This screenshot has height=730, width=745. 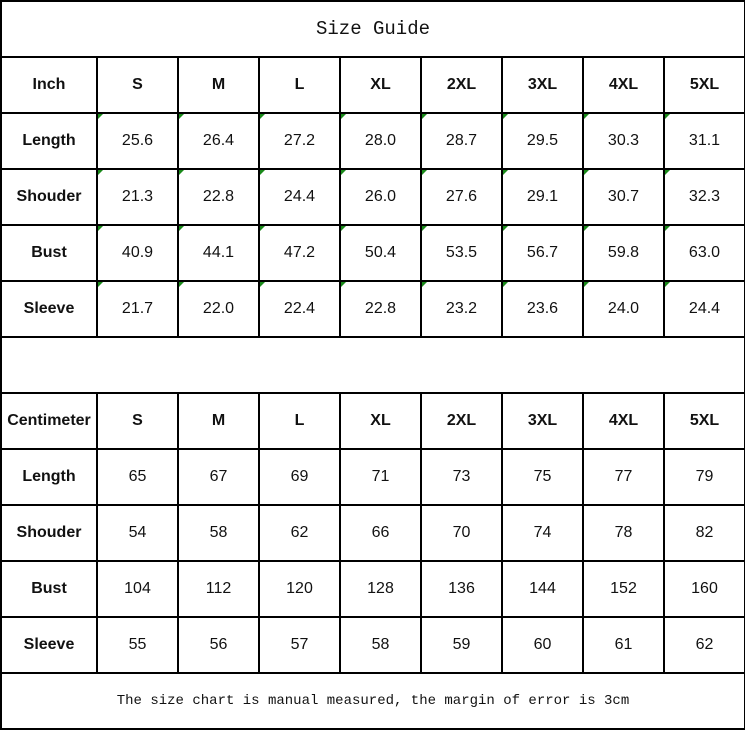 What do you see at coordinates (543, 254) in the screenshot?
I see `table-cell: 56.7` at bounding box center [543, 254].